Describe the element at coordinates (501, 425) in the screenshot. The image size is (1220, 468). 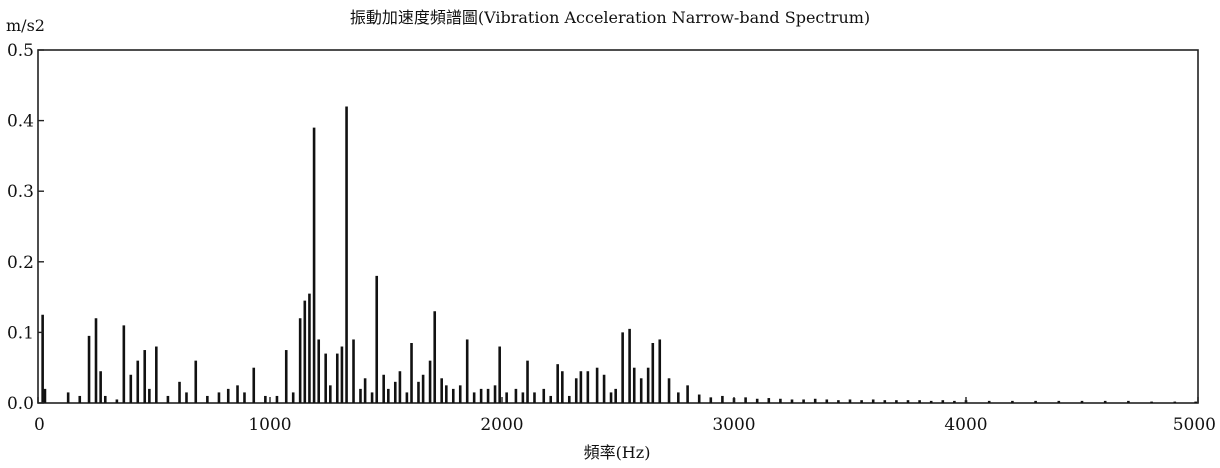
I see `x-tick-label: 2000` at that location.